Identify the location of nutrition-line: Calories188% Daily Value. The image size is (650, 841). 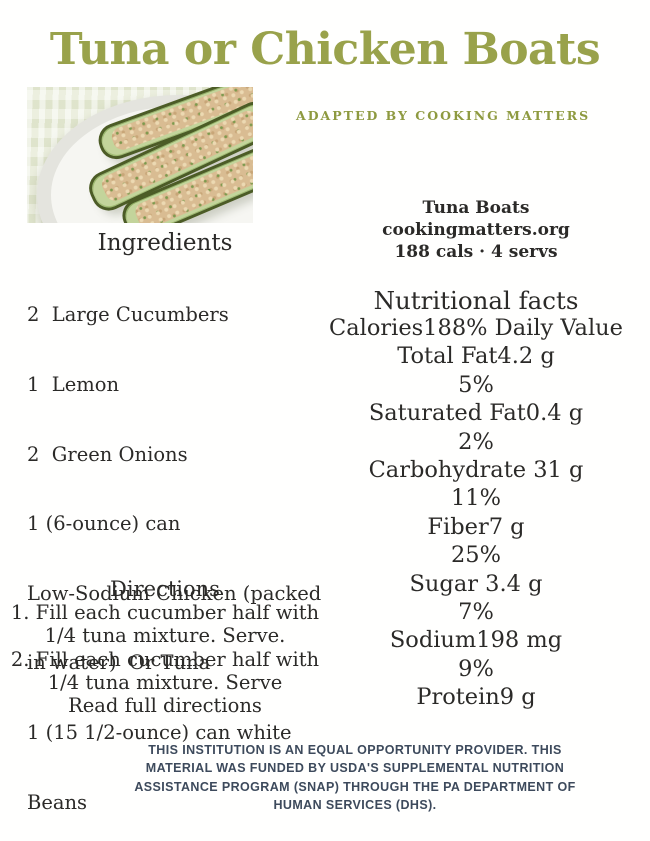
(476, 328).